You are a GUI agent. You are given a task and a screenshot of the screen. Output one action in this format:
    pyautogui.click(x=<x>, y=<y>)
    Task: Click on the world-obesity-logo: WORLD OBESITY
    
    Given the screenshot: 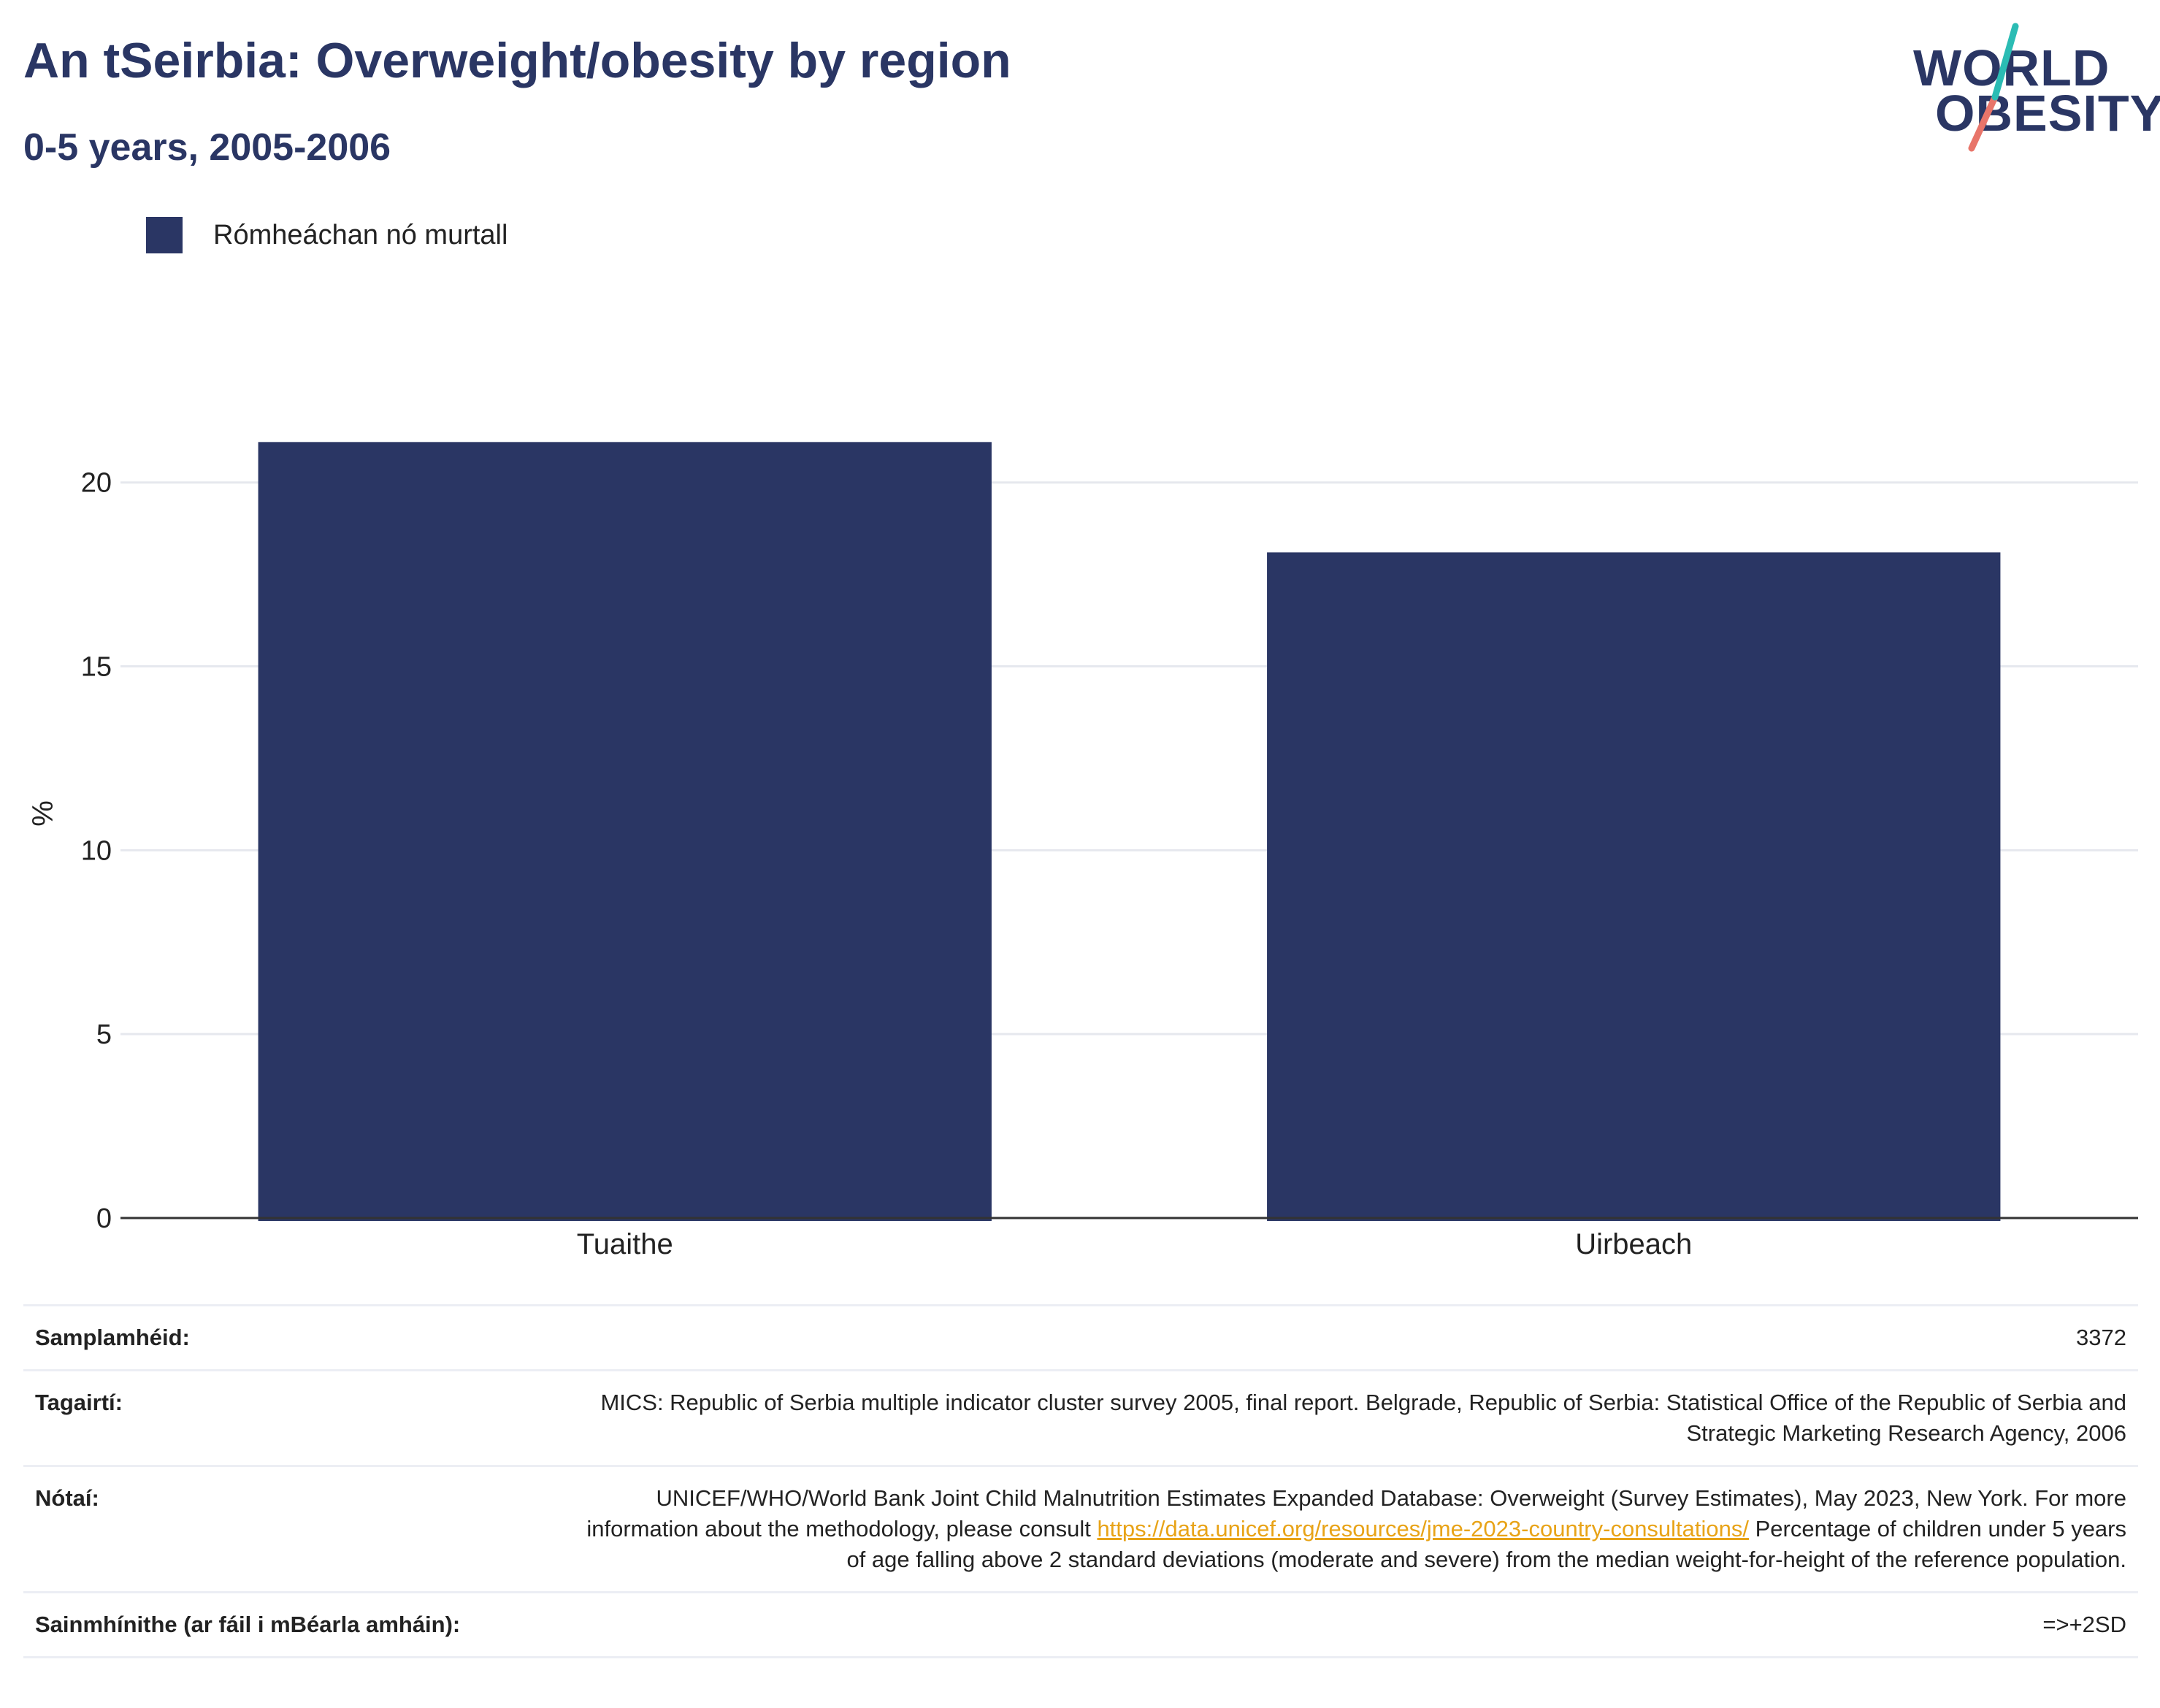 What is the action you would take?
    pyautogui.click(x=2033, y=86)
    